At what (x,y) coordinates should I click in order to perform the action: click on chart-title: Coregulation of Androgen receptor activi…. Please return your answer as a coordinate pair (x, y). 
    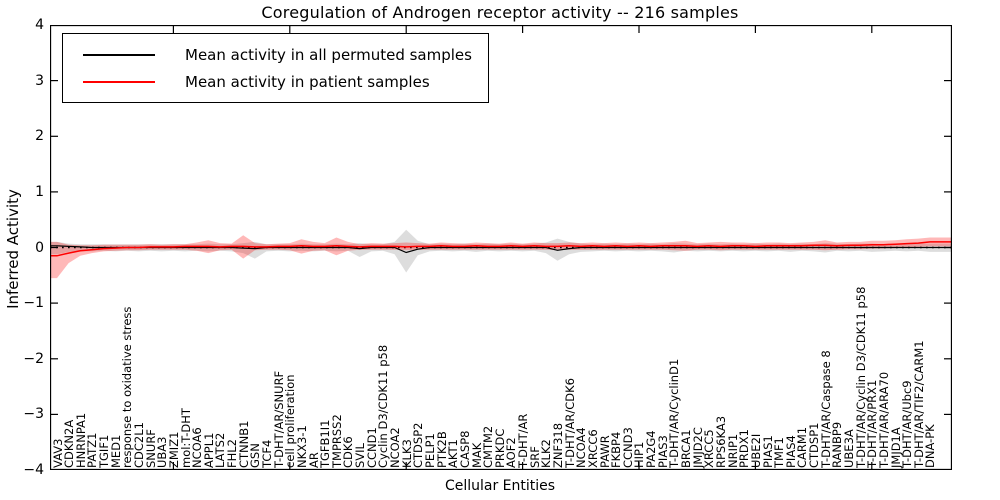
    Looking at the image, I should click on (500, 12).